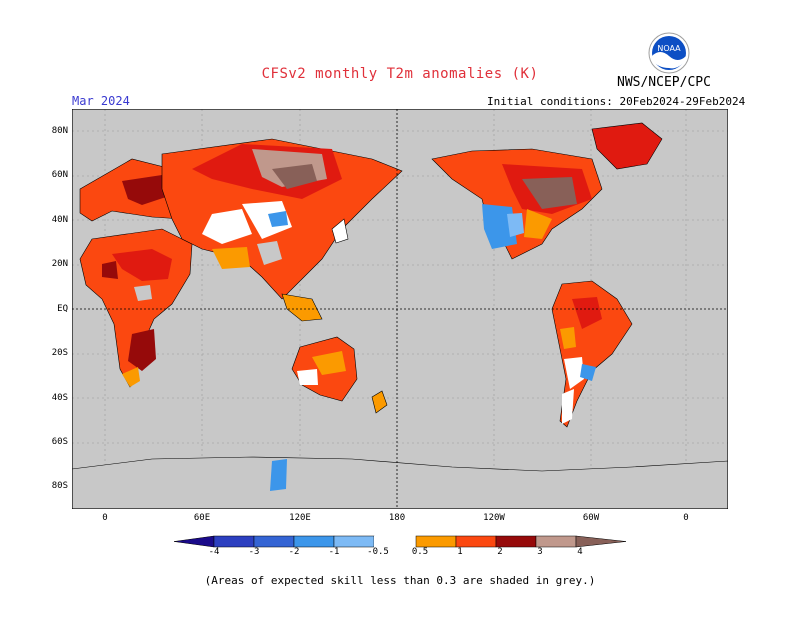 The height and width of the screenshot is (618, 800). Describe the element at coordinates (59, 264) in the screenshot. I see `lat-label-20n: 20N` at that location.